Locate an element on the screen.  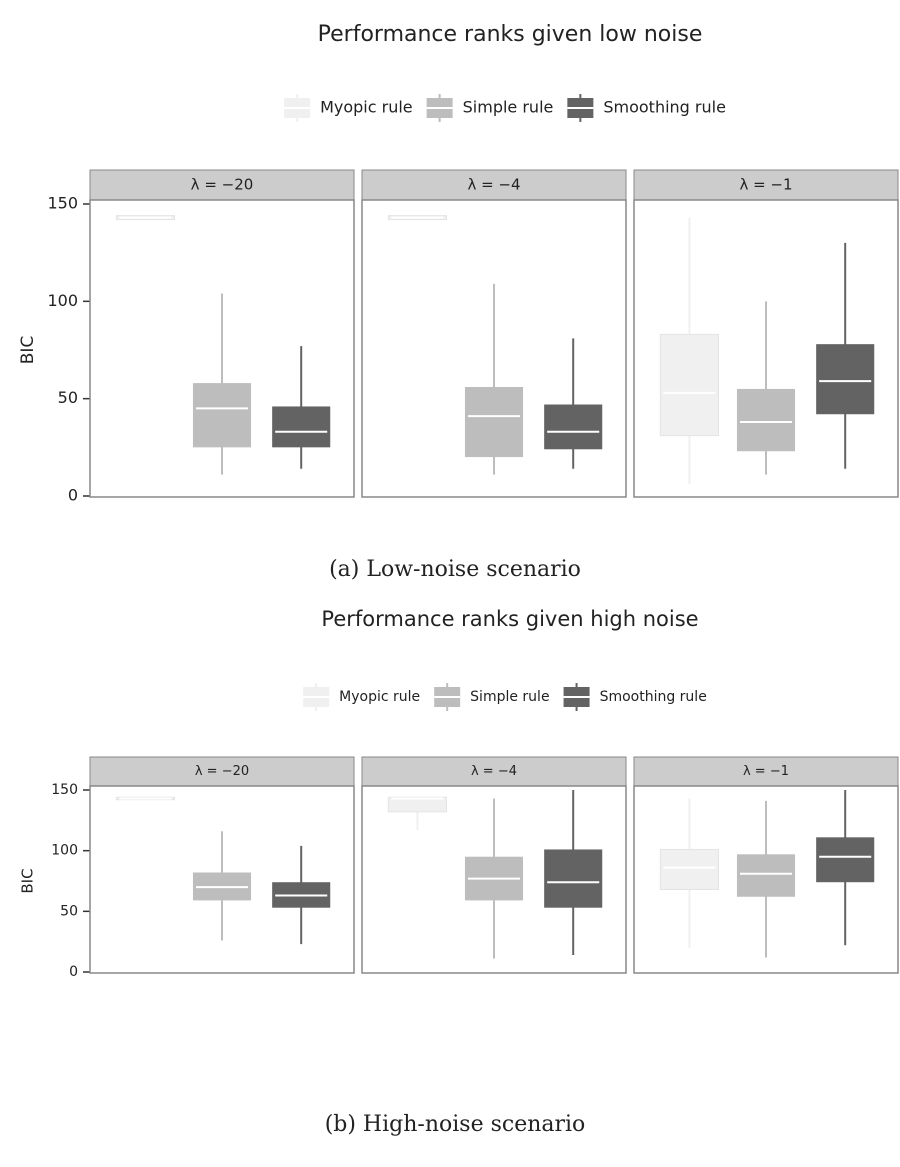
chart-title: Performance ranks given low noise is located at coordinates (510, 34).